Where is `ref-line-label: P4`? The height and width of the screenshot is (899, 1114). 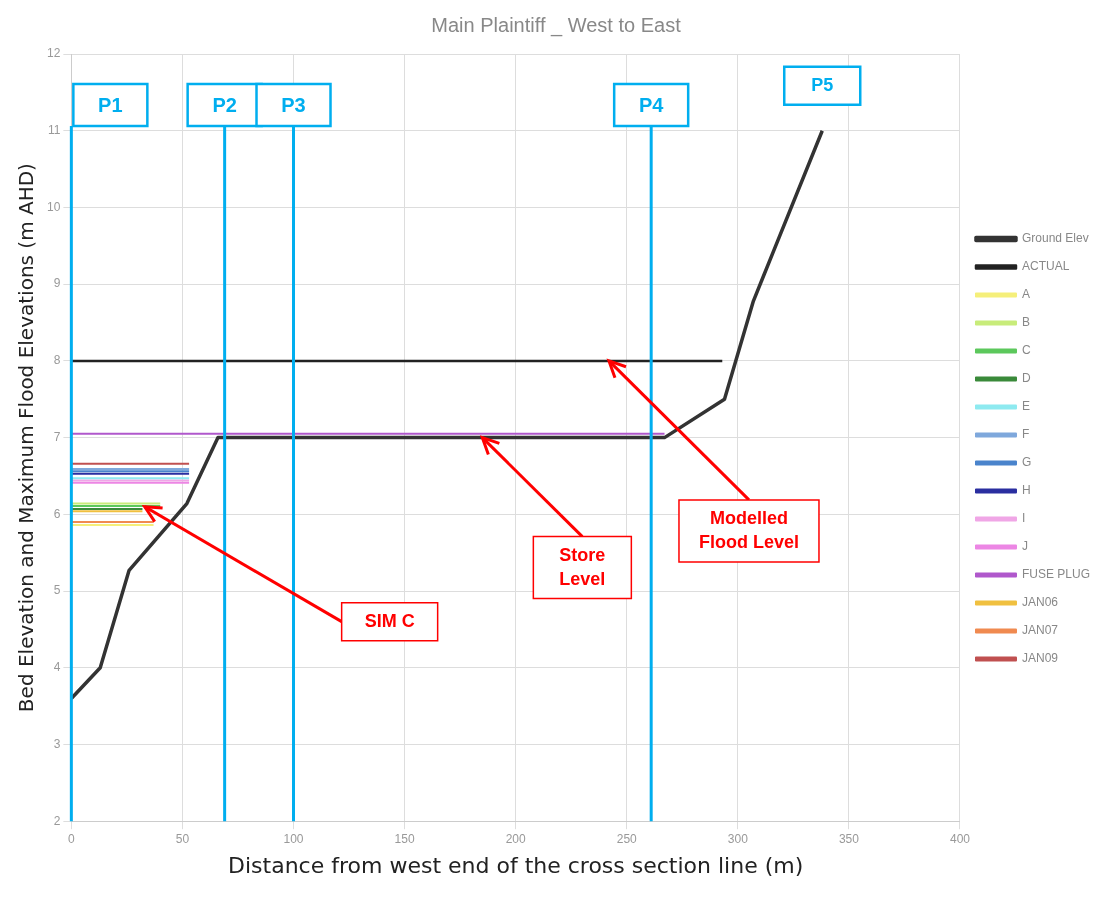
ref-line-label: P4 is located at coordinates (651, 104).